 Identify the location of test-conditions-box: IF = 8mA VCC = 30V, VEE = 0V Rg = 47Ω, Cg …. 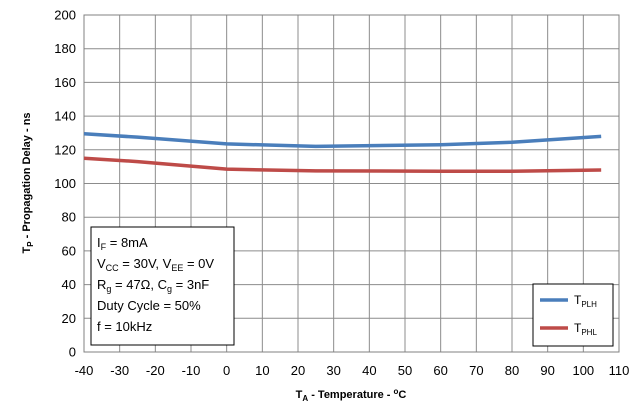
(162, 286).